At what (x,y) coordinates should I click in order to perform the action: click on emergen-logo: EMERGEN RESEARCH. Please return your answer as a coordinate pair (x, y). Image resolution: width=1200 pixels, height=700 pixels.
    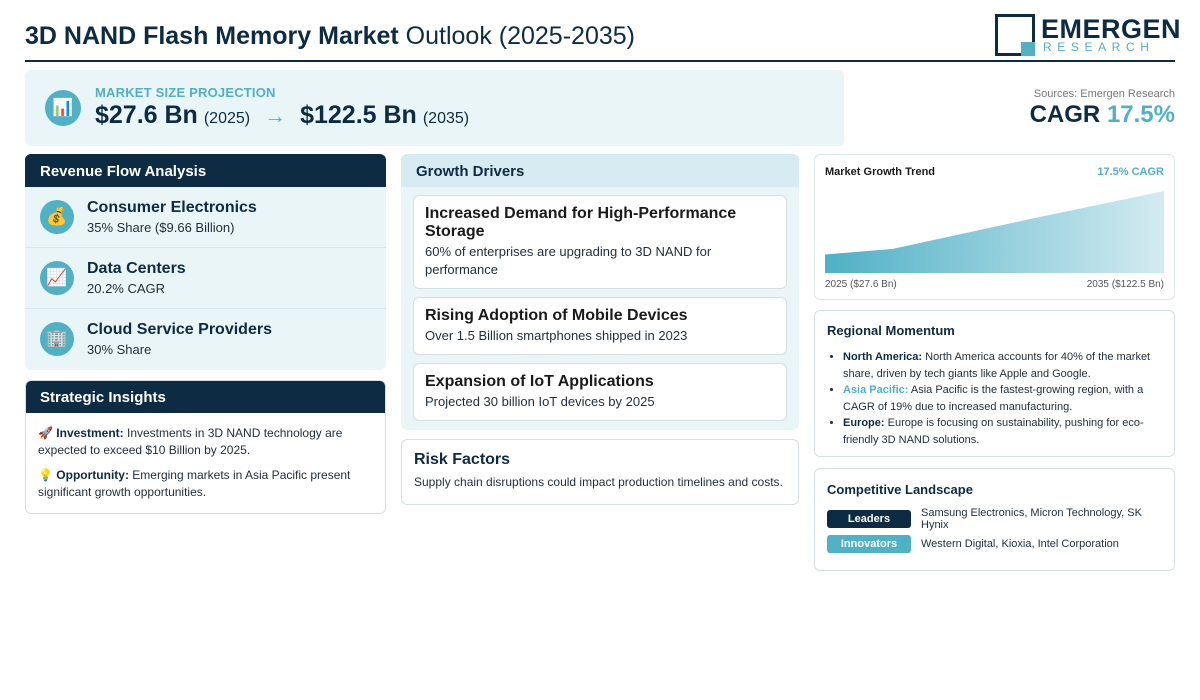
    Looking at the image, I should click on (1088, 35).